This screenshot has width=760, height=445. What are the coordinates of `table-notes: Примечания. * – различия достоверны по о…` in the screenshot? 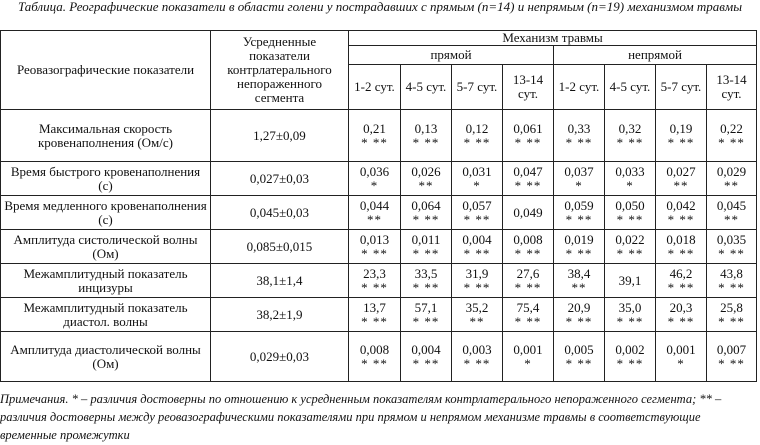 It's located at (361, 417).